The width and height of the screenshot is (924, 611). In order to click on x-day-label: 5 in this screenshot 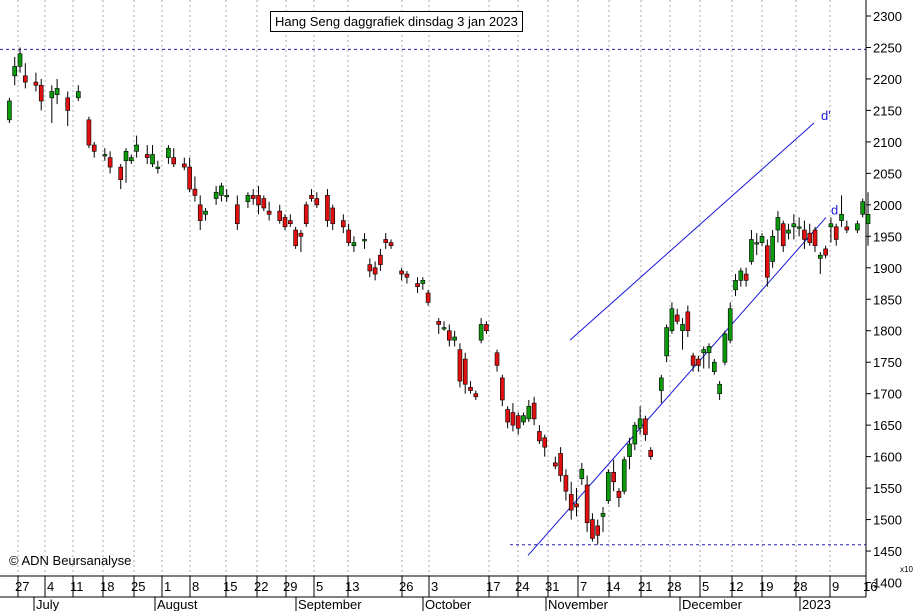, I will do `click(319, 586)`.